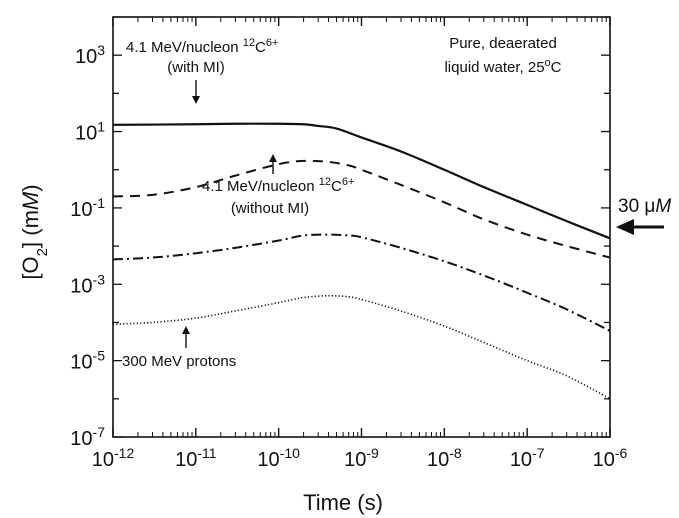 This screenshot has width=679, height=518. What do you see at coordinates (502, 55) in the screenshot?
I see `annotation-conditions: Pure, deaerated liquid water, 25oC` at bounding box center [502, 55].